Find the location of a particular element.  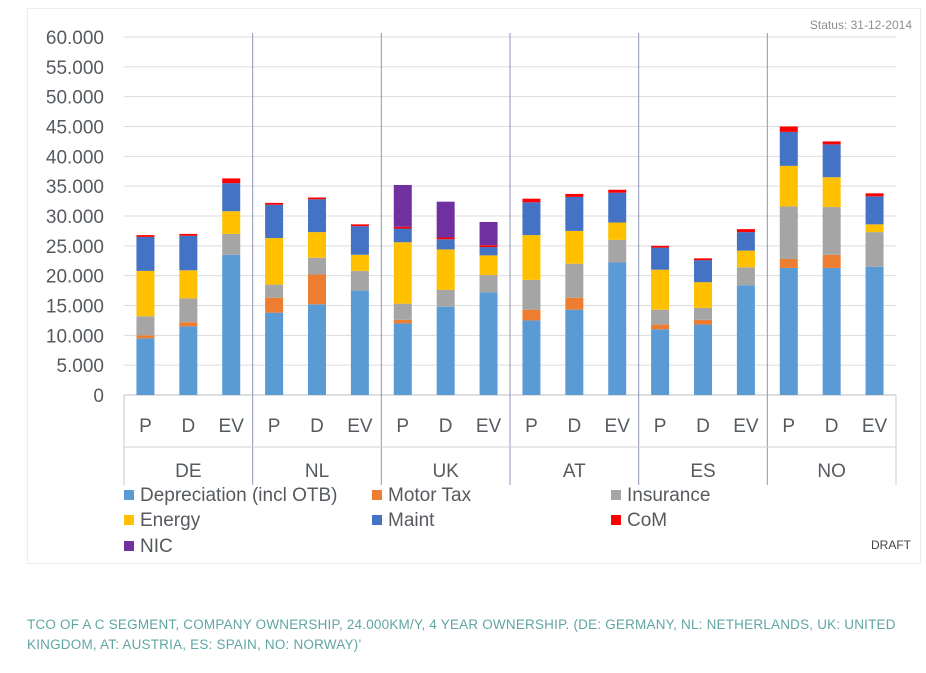

draft-label: DRAFT is located at coordinates (891, 545).